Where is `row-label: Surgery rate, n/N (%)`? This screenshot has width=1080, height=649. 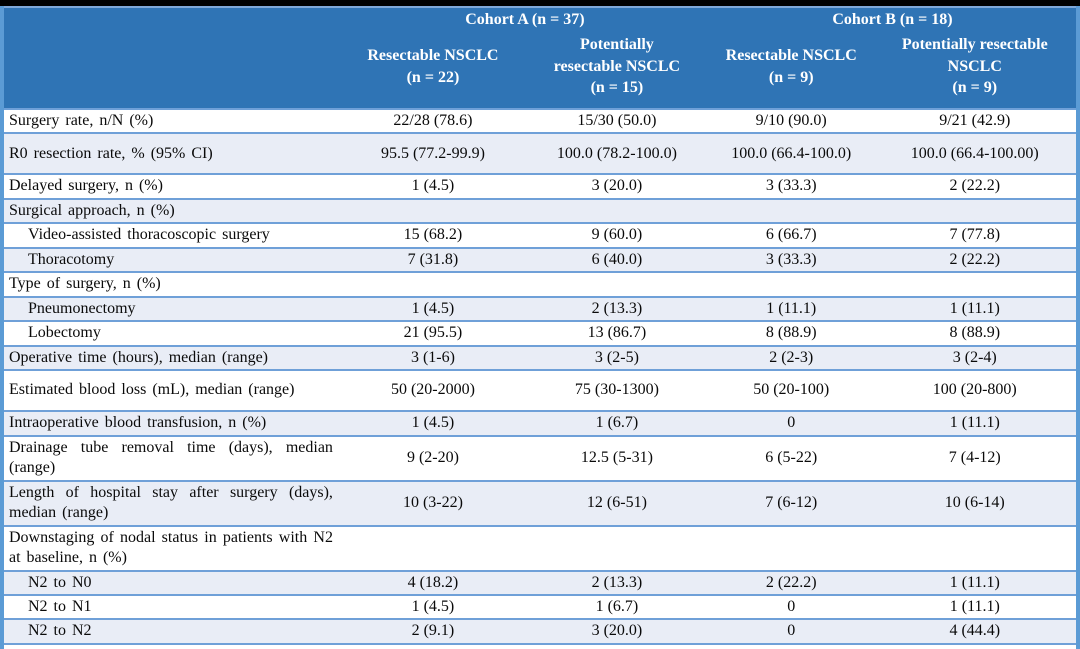 row-label: Surgery rate, n/N (%) is located at coordinates (171, 120).